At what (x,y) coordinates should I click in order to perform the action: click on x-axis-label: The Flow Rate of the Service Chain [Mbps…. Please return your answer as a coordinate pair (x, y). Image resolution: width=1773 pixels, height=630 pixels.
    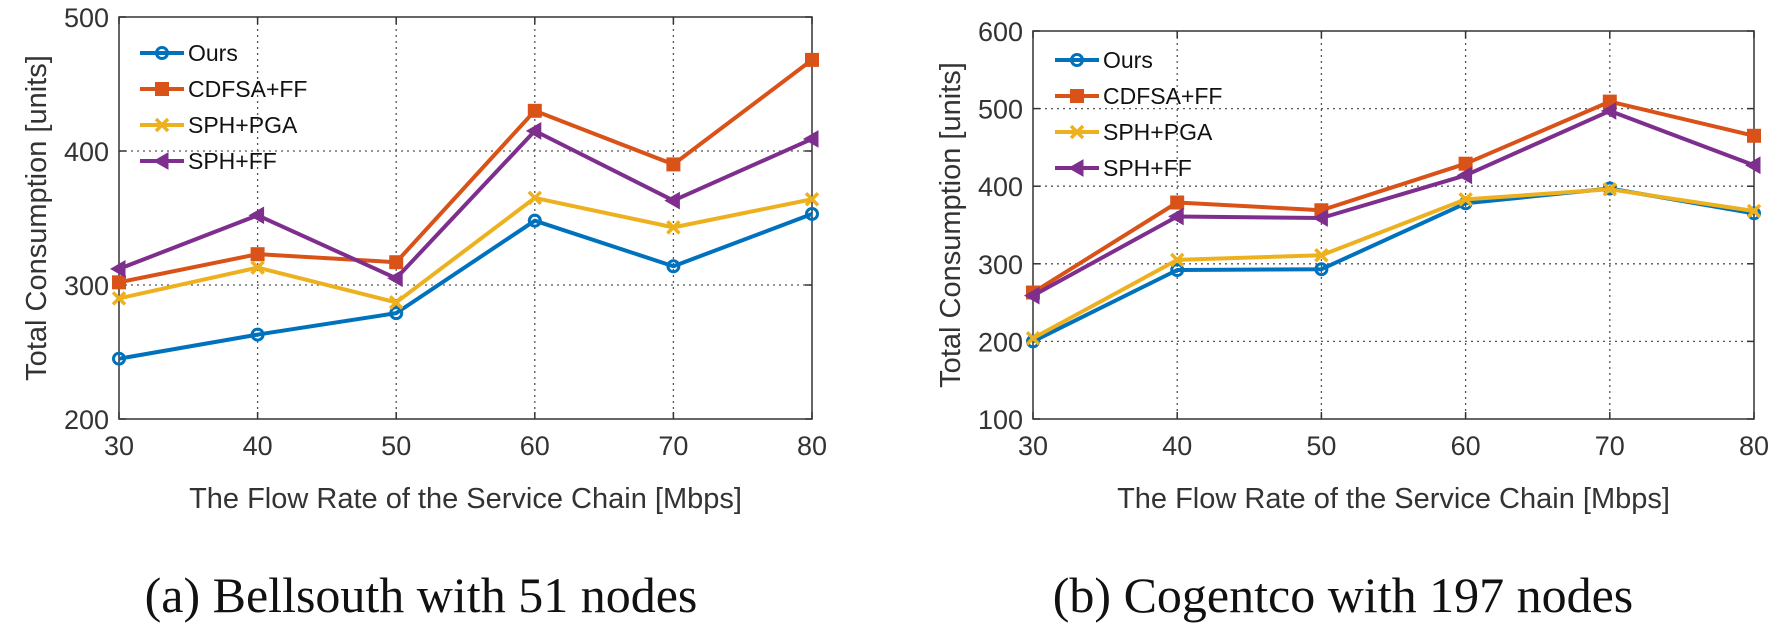
    Looking at the image, I should click on (465, 499).